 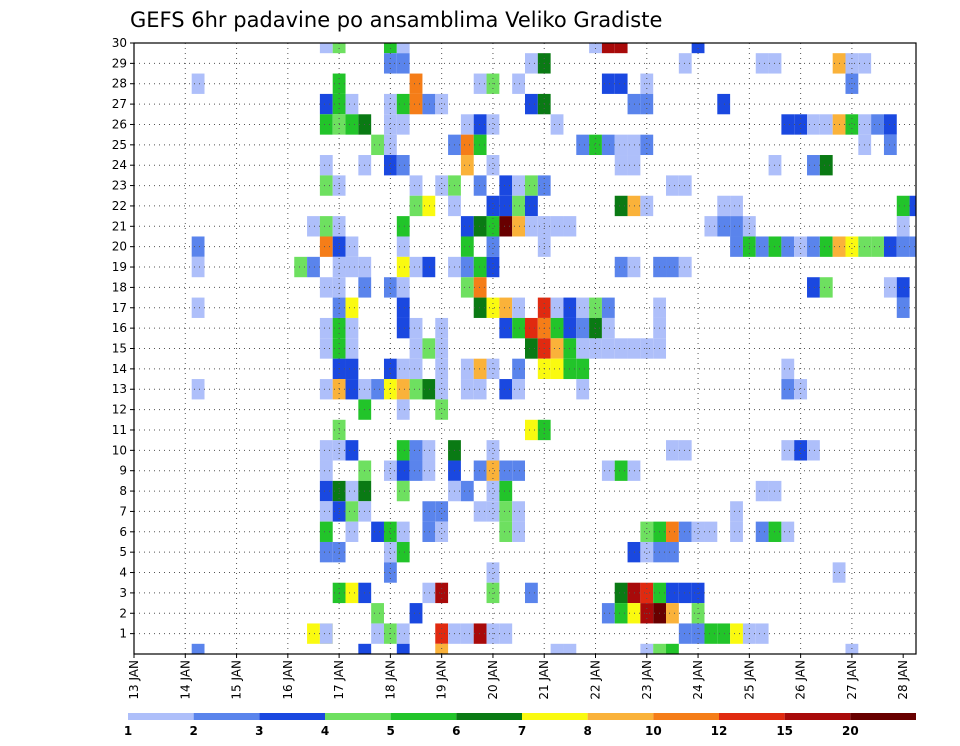 What do you see at coordinates (119, 43) in the screenshot?
I see `y-tick-label: 30` at bounding box center [119, 43].